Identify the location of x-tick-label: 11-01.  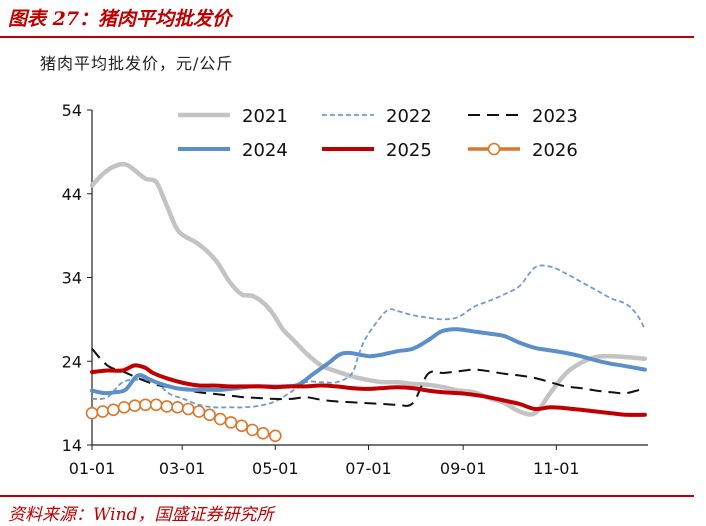
(556, 468).